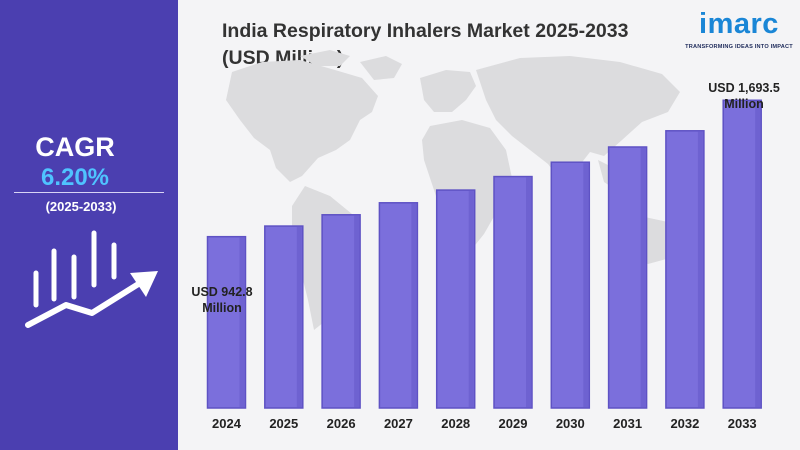  Describe the element at coordinates (398, 305) in the screenshot. I see `bar-2027` at that location.